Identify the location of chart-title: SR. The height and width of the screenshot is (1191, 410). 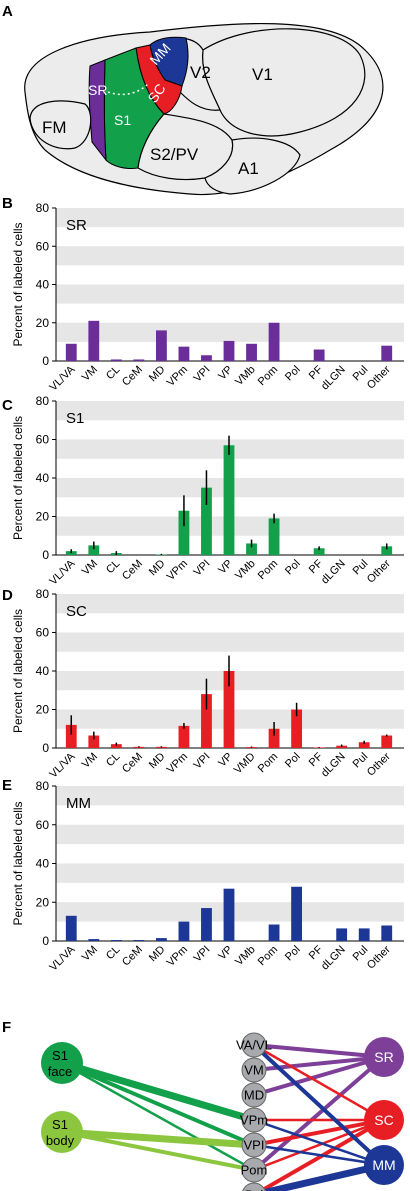
(76, 225).